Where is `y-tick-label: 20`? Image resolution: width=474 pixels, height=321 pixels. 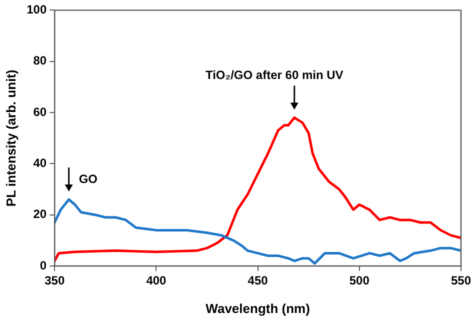 y-tick-label: 20 is located at coordinates (40, 214).